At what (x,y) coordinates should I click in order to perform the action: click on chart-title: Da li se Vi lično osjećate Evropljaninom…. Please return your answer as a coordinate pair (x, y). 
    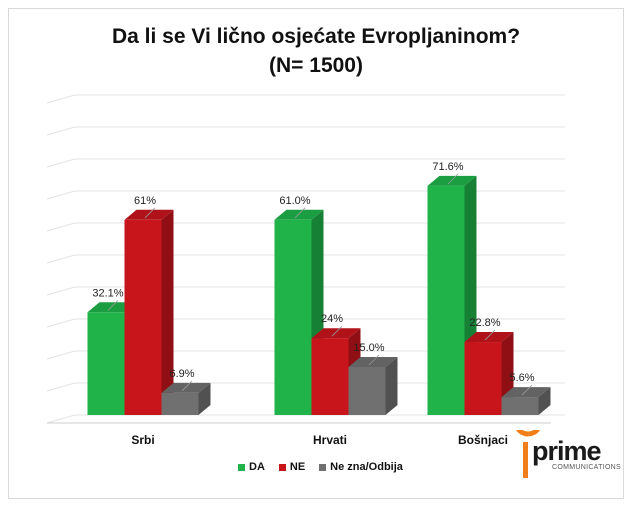
    Looking at the image, I should click on (316, 36).